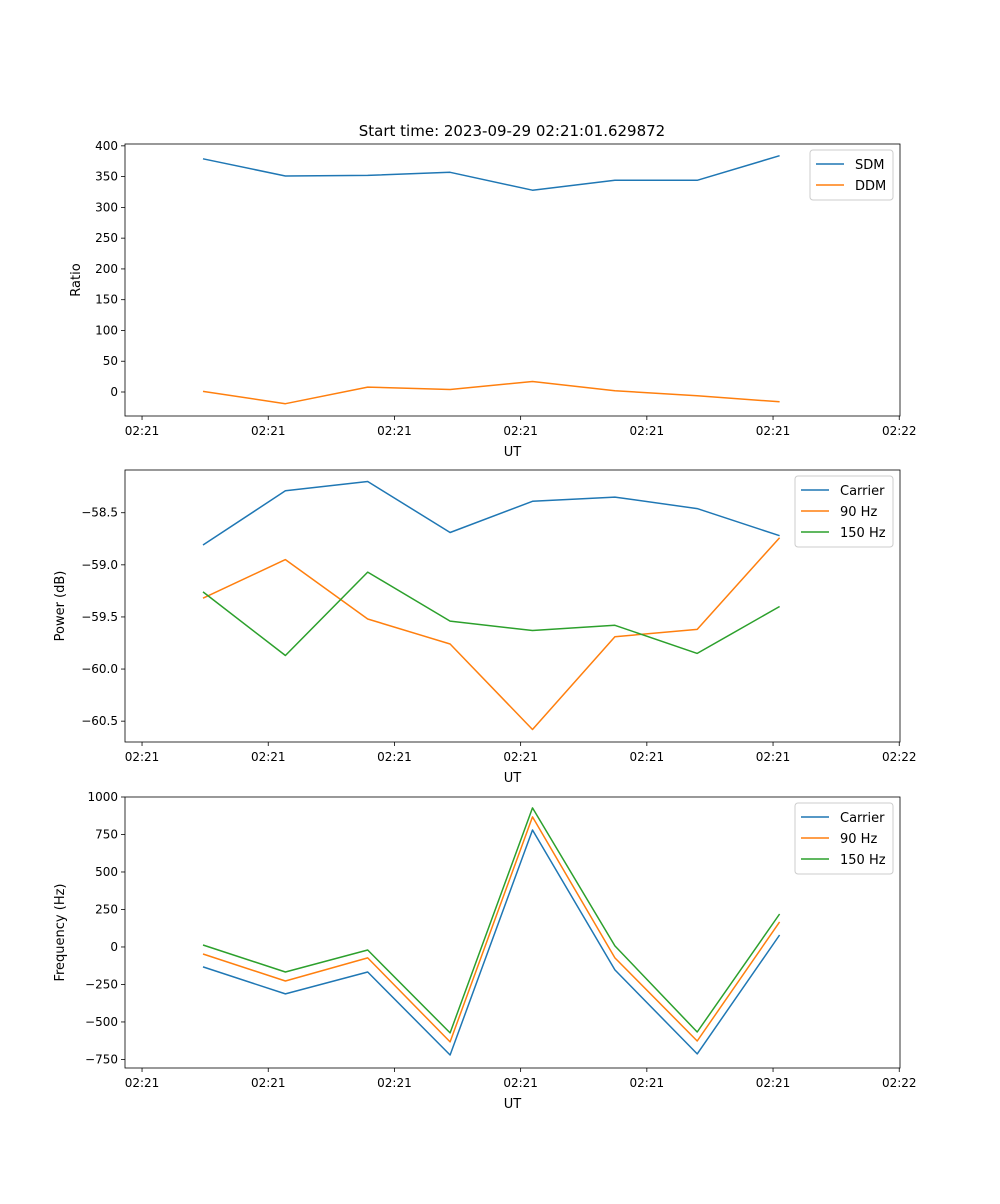 This screenshot has width=1000, height=1204. Describe the element at coordinates (101, 1059) in the screenshot. I see `y-tick-label: −750` at that location.